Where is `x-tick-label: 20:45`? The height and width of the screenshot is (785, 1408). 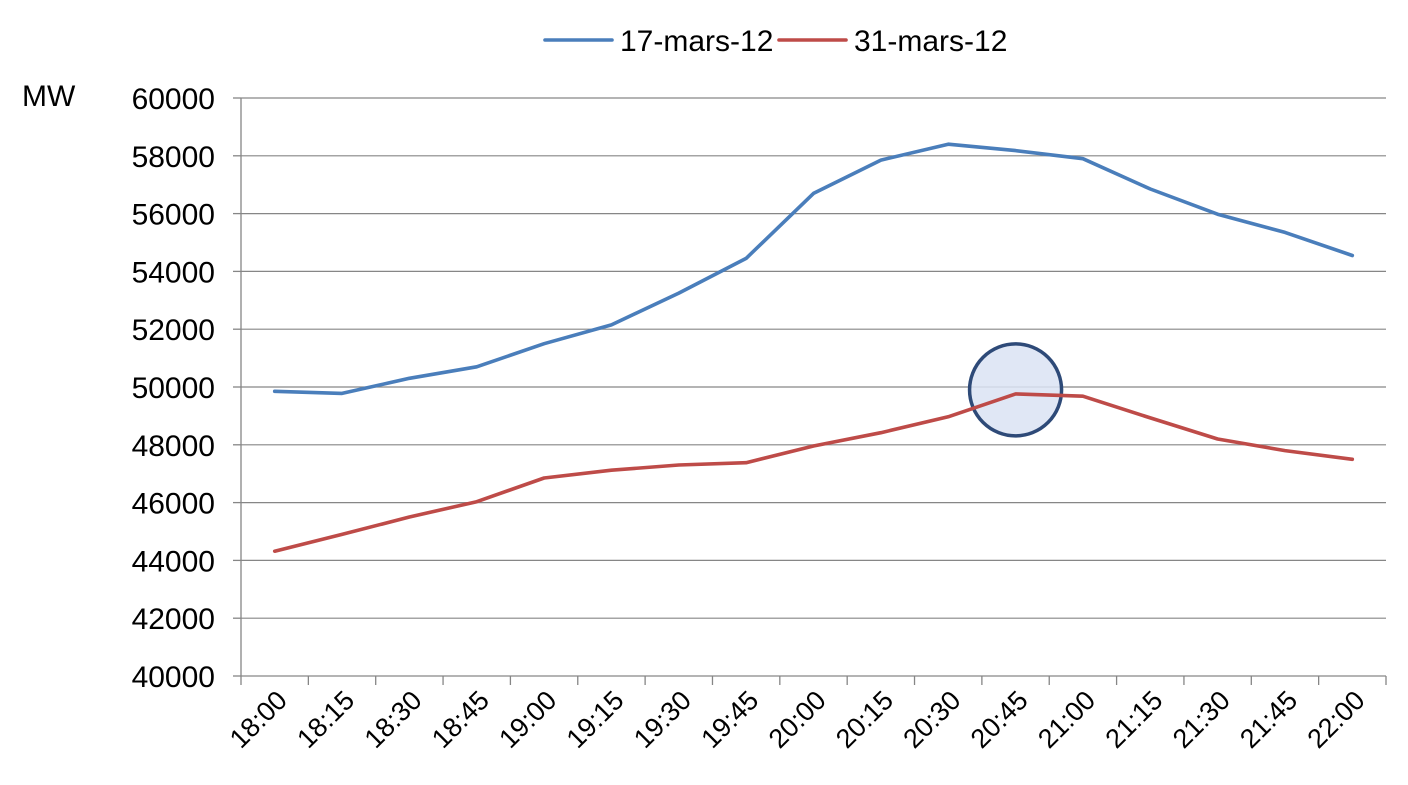 x-tick-label: 20:45 is located at coordinates (999, 719).